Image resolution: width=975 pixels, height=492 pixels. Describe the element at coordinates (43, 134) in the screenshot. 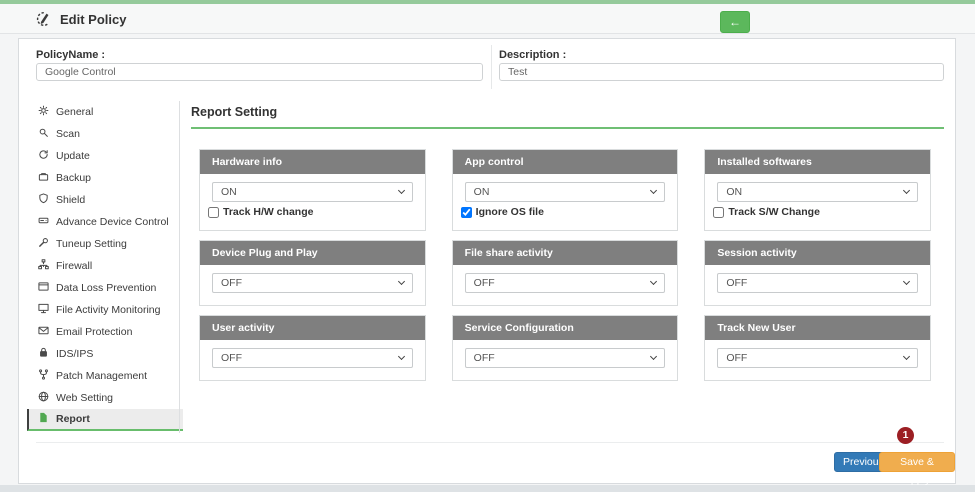

I see `search-icon` at that location.